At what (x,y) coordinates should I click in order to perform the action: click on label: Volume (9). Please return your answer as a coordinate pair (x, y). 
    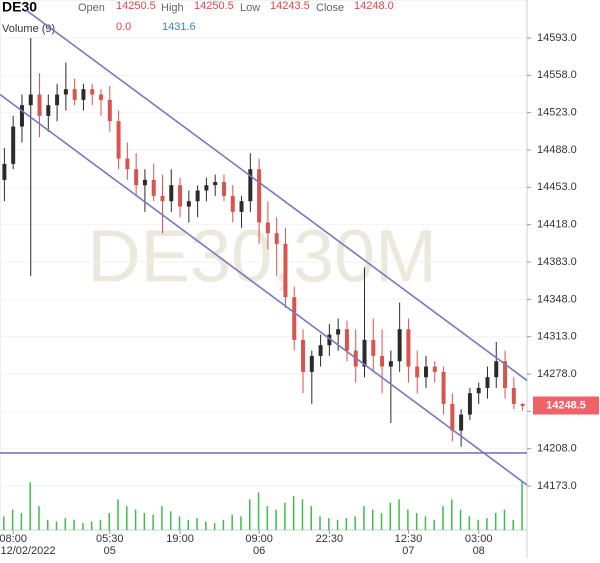
    Looking at the image, I should click on (28, 29).